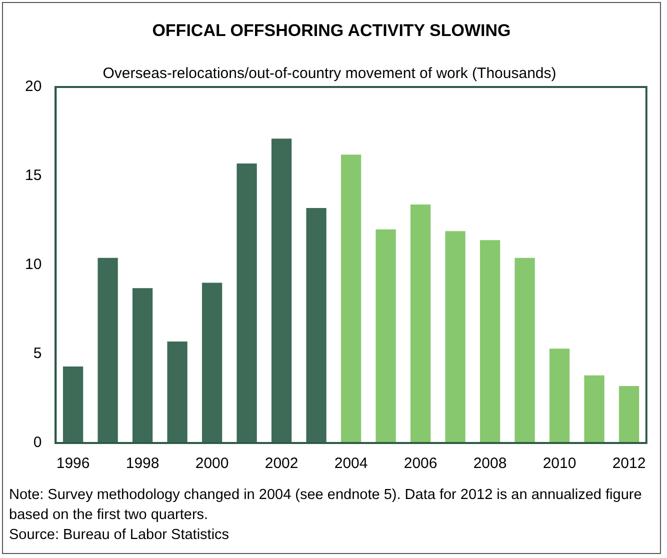 The image size is (667, 558). What do you see at coordinates (37, 353) in the screenshot?
I see `y-tick-label: 5` at bounding box center [37, 353].